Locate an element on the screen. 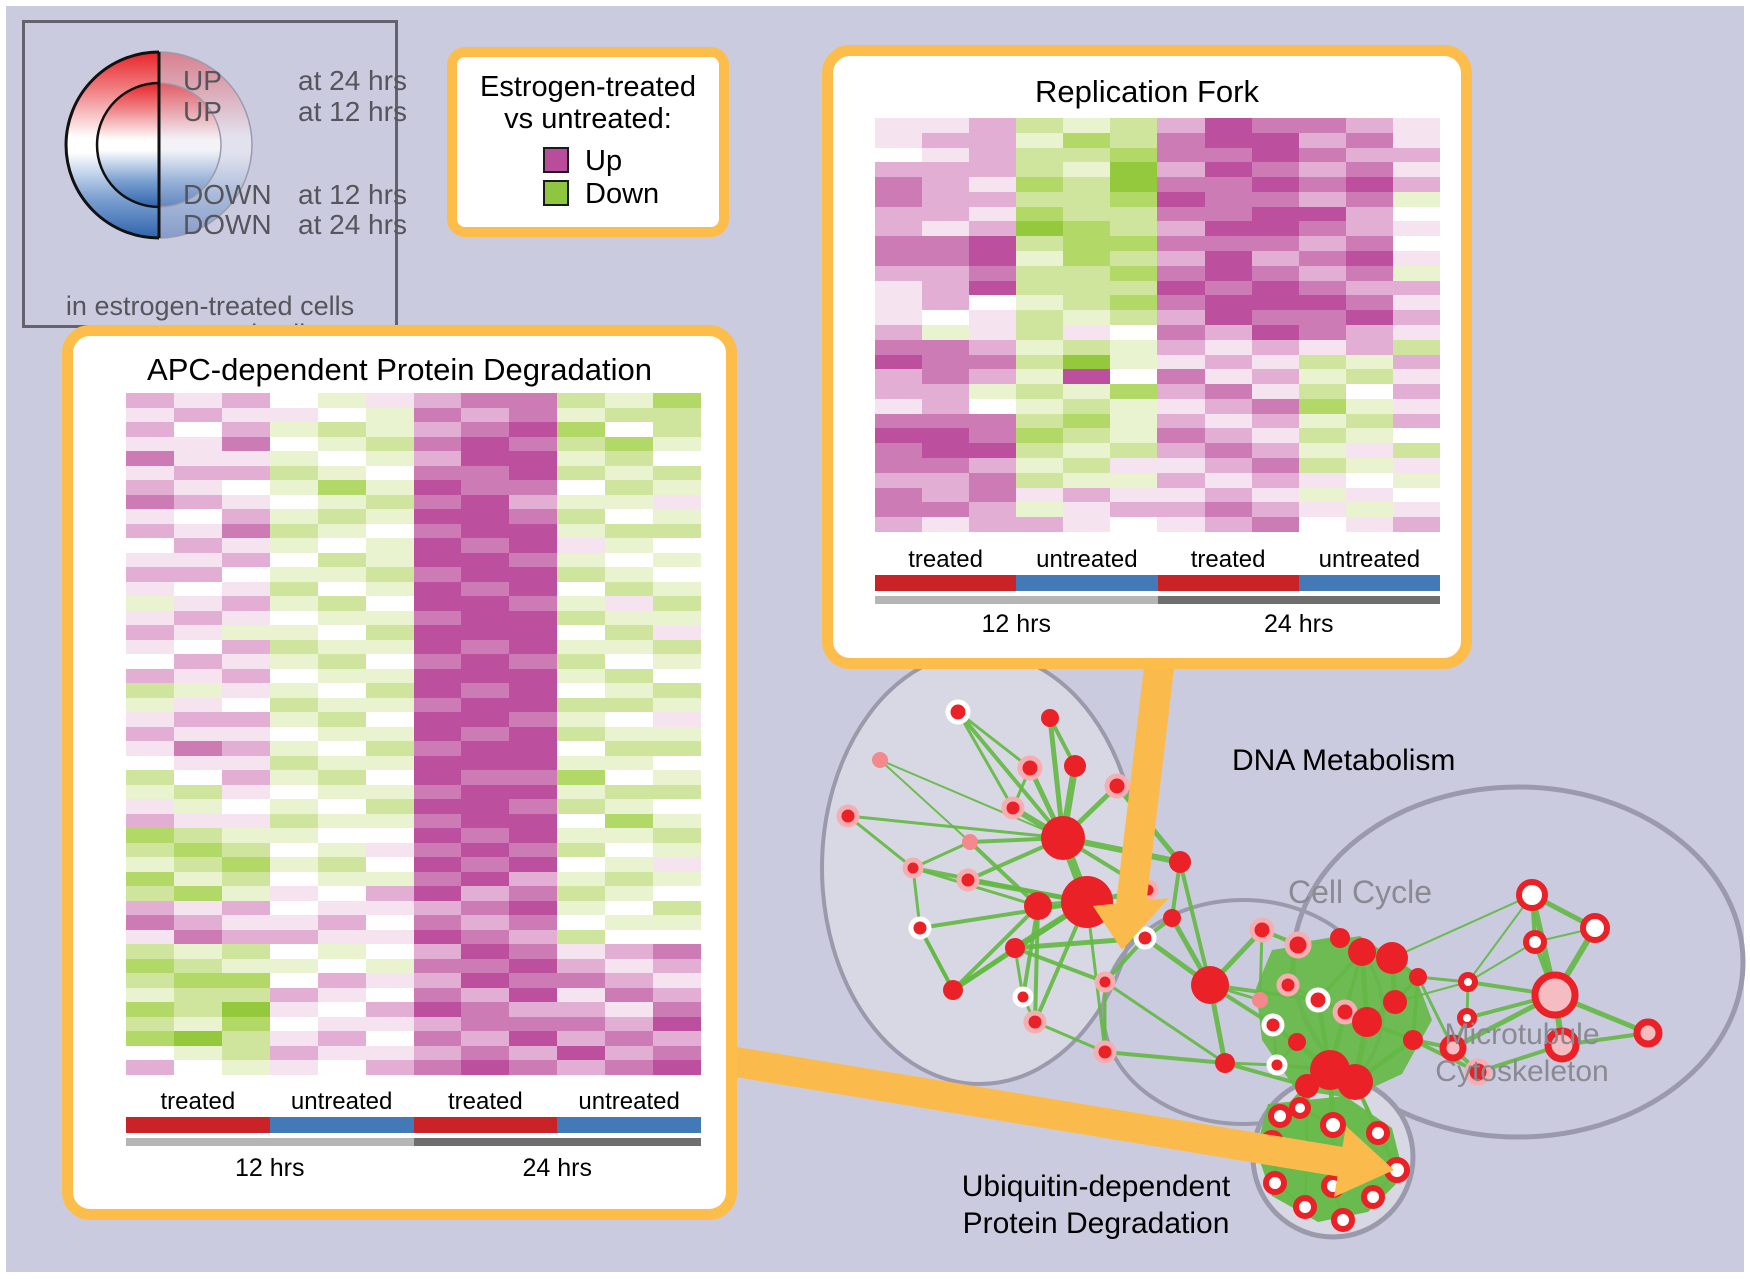  down-color-swatch is located at coordinates (556, 193).